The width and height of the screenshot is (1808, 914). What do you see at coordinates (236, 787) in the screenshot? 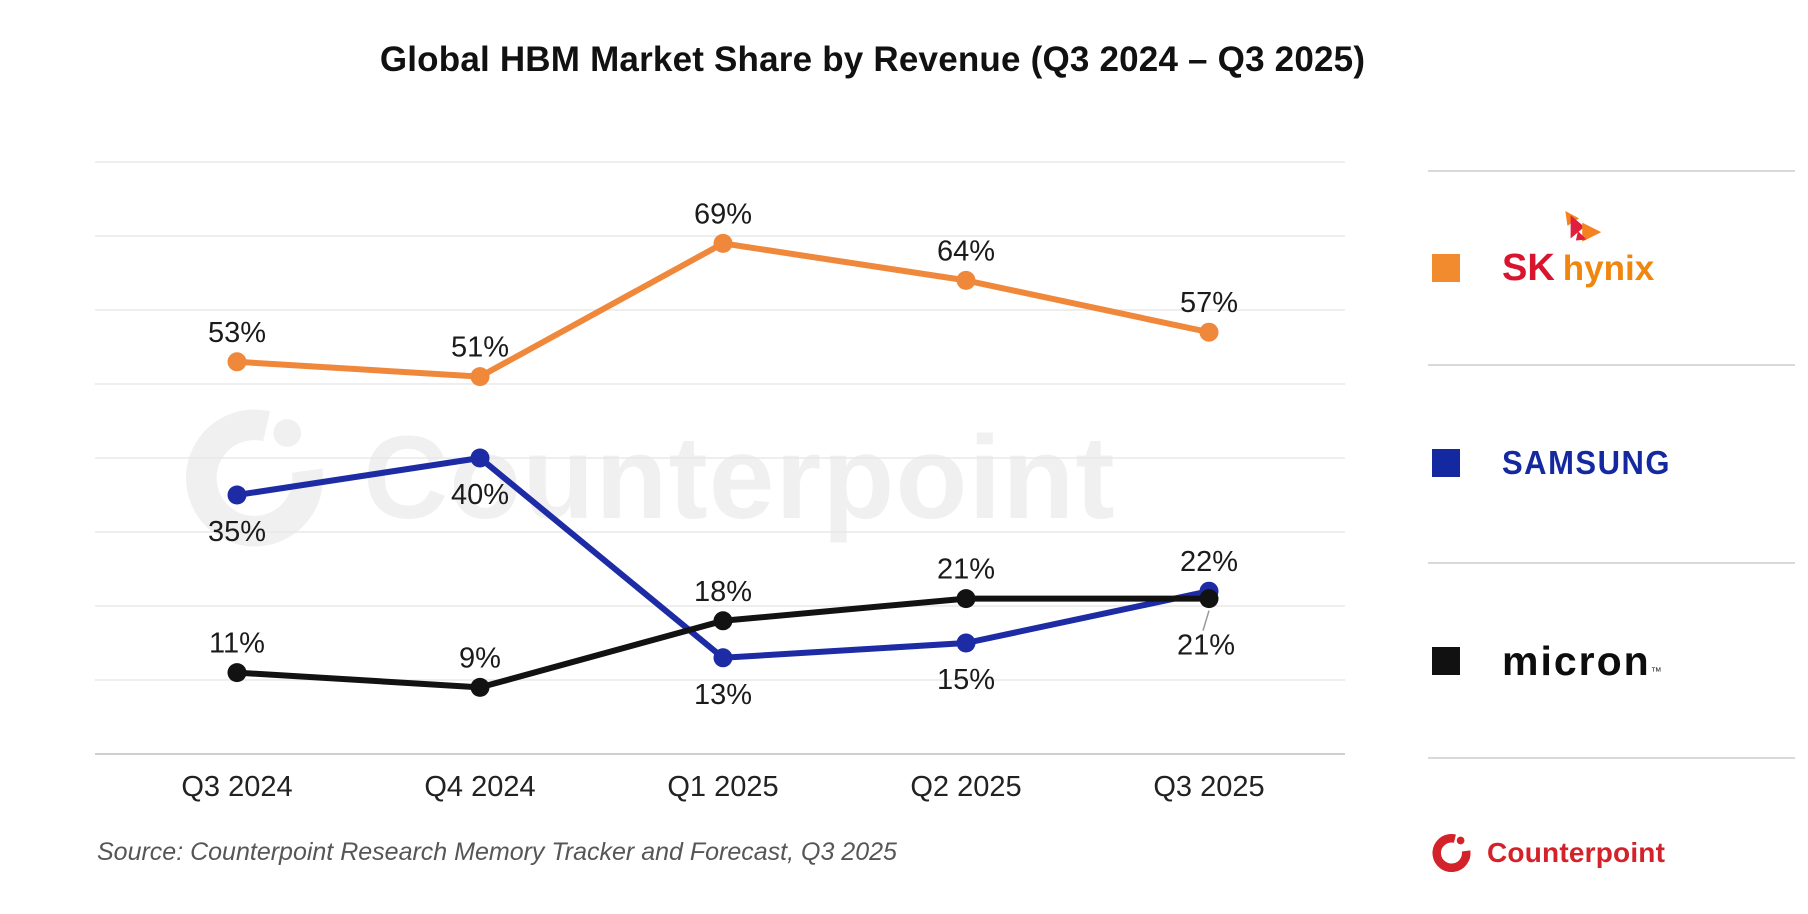
I see `x-axis-label: Q3 2024` at bounding box center [236, 787].